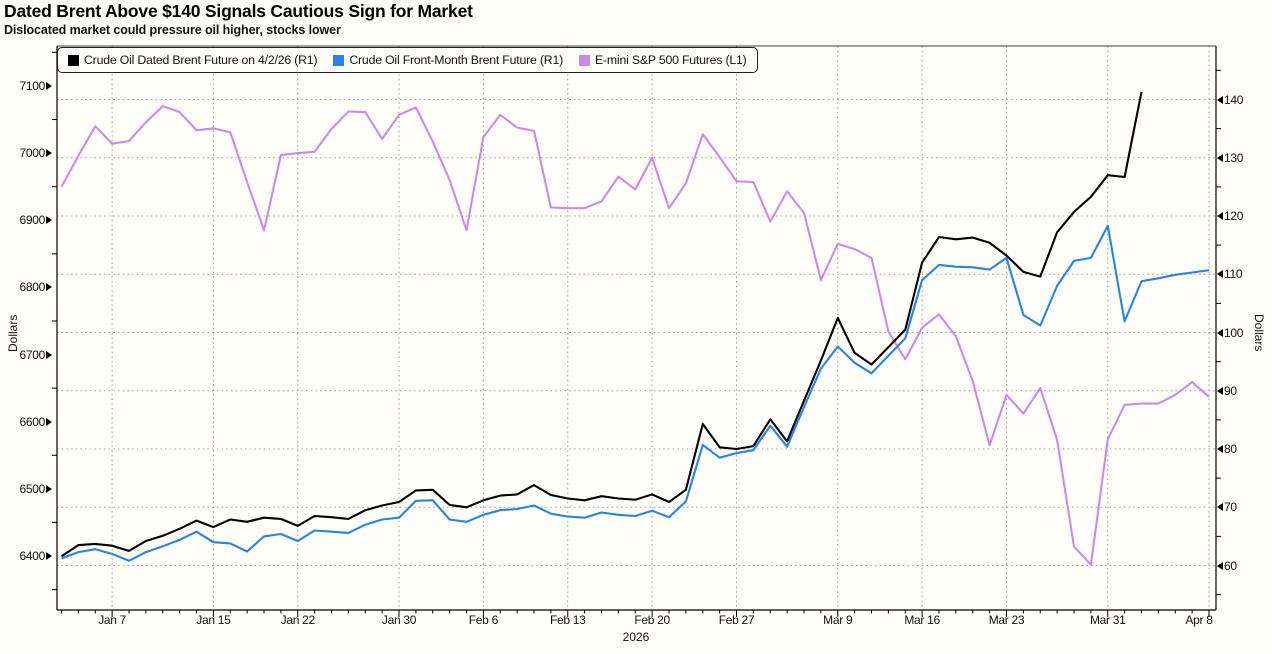  What do you see at coordinates (26, 422) in the screenshot?
I see `y-axis-left-tick-label: 6600` at bounding box center [26, 422].